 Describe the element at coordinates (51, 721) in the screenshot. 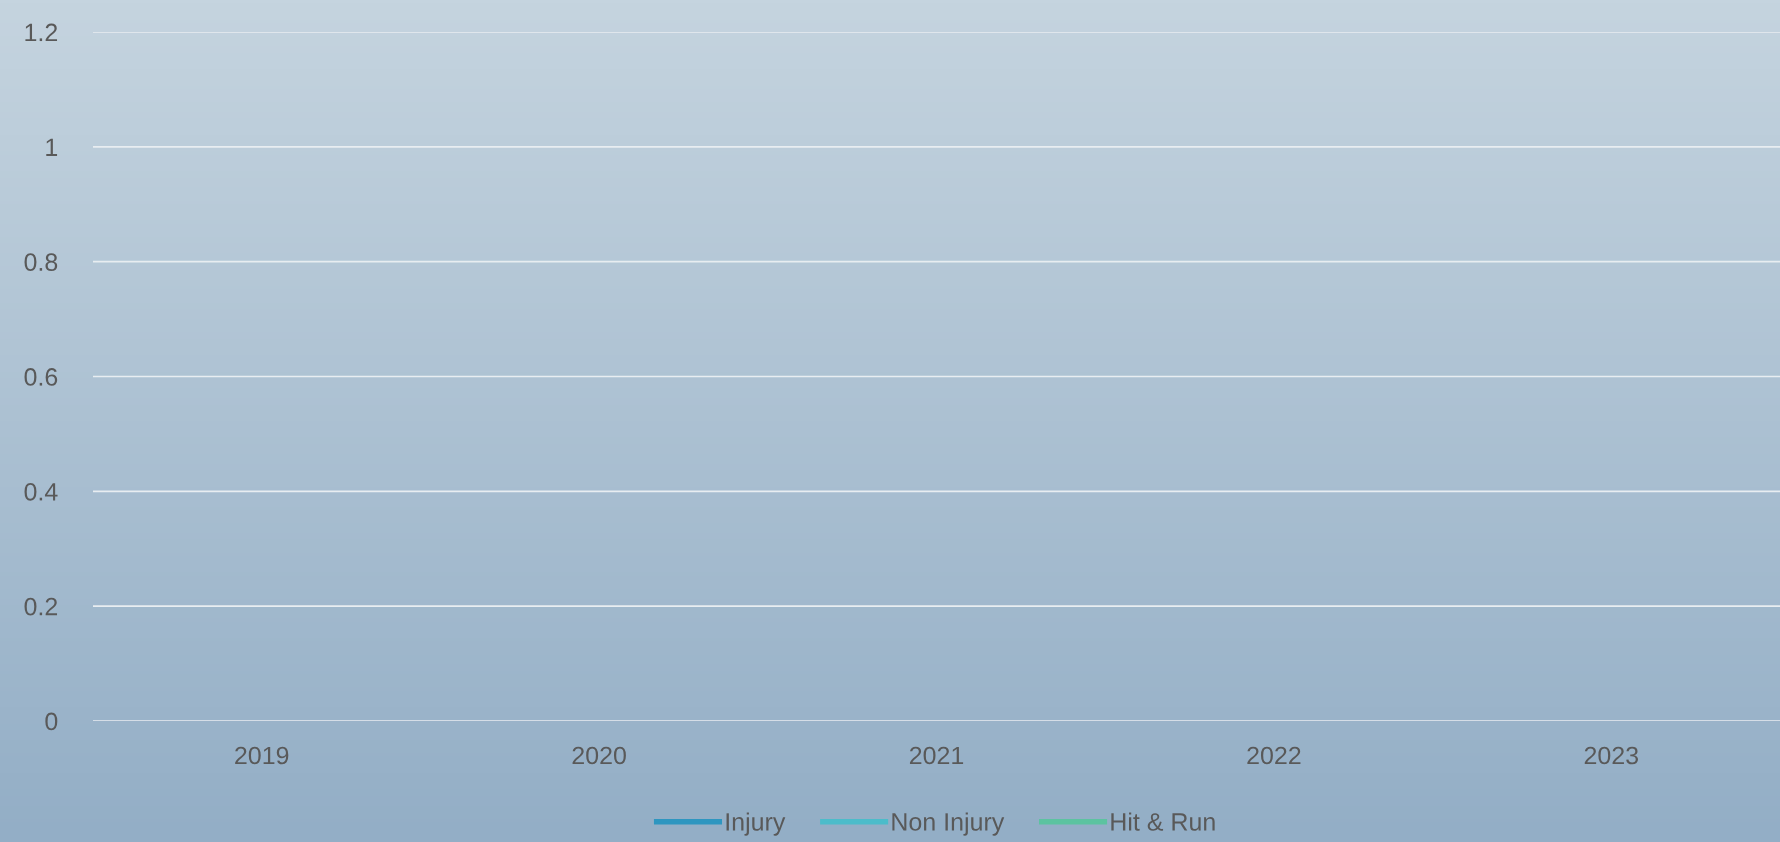

I see `y-tick-label: 0` at that location.